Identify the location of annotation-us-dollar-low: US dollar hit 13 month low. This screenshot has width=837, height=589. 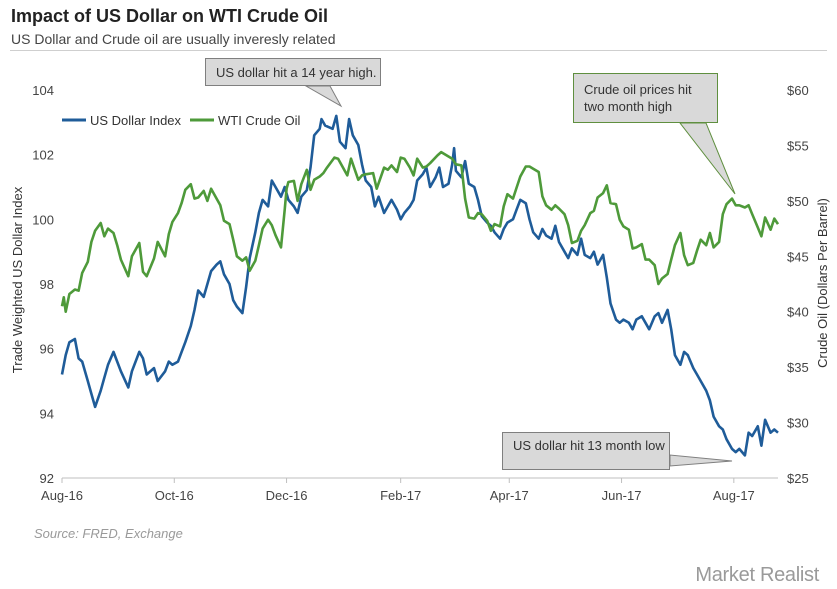
(586, 451).